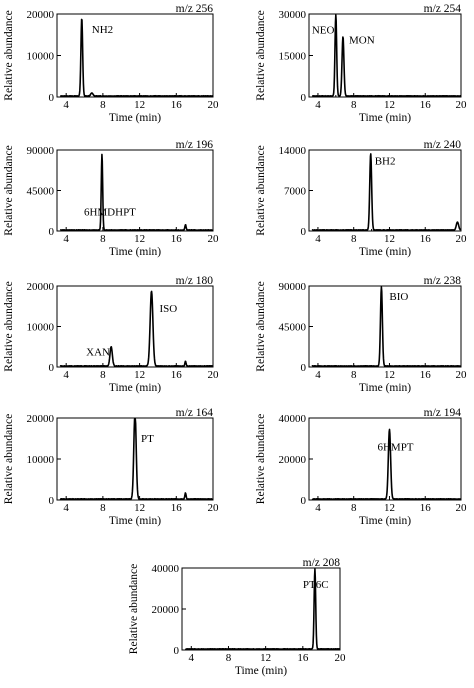  What do you see at coordinates (98, 353) in the screenshot?
I see `peak-label: XAN` at bounding box center [98, 353].